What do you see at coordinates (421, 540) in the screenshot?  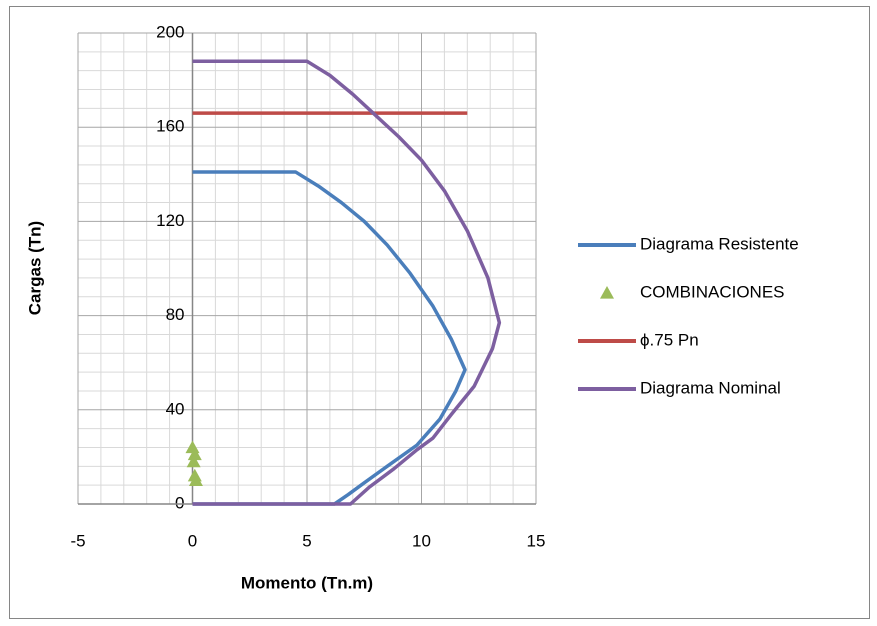 I see `x-tick-label: 10` at bounding box center [421, 540].